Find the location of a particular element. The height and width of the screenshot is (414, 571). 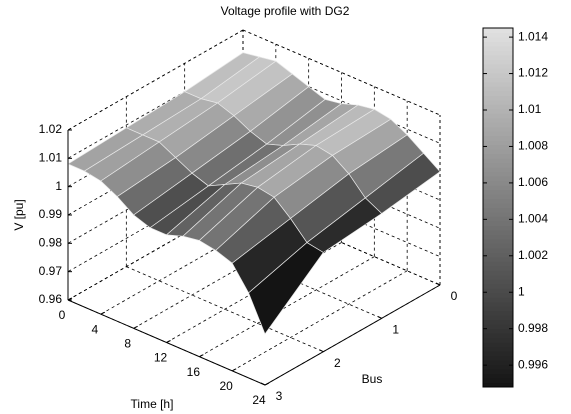

z-axis-label: V [pu] is located at coordinates (19, 214).